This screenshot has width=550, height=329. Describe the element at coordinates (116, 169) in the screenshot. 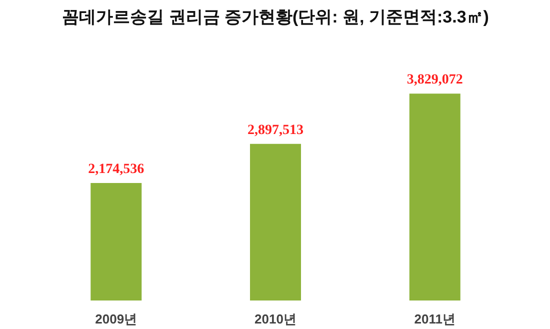

I see `data-label: 2,174,536` at that location.